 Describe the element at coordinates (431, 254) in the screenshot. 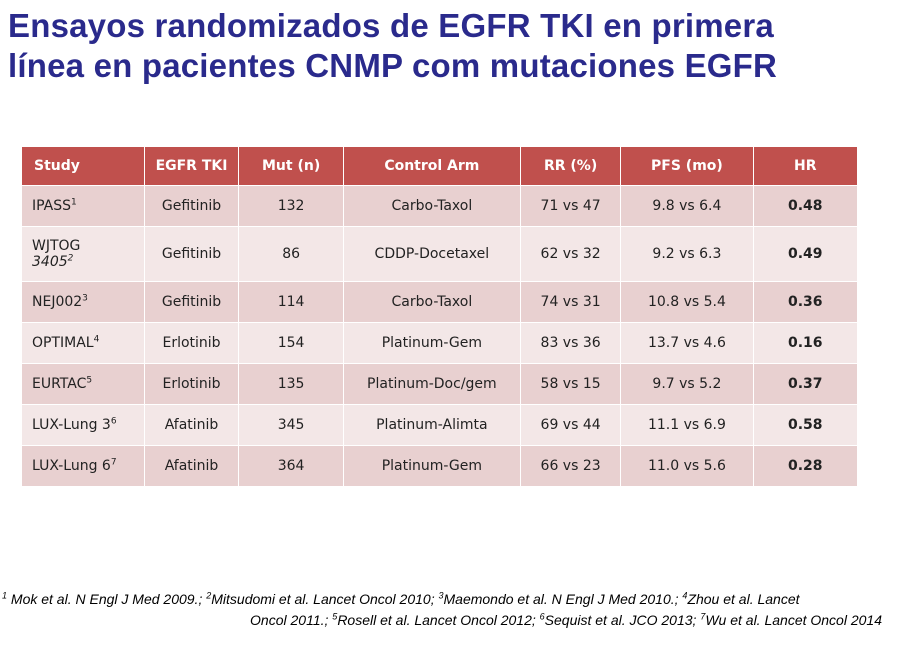

I see `control-cell: CDDP-Docetaxel` at that location.